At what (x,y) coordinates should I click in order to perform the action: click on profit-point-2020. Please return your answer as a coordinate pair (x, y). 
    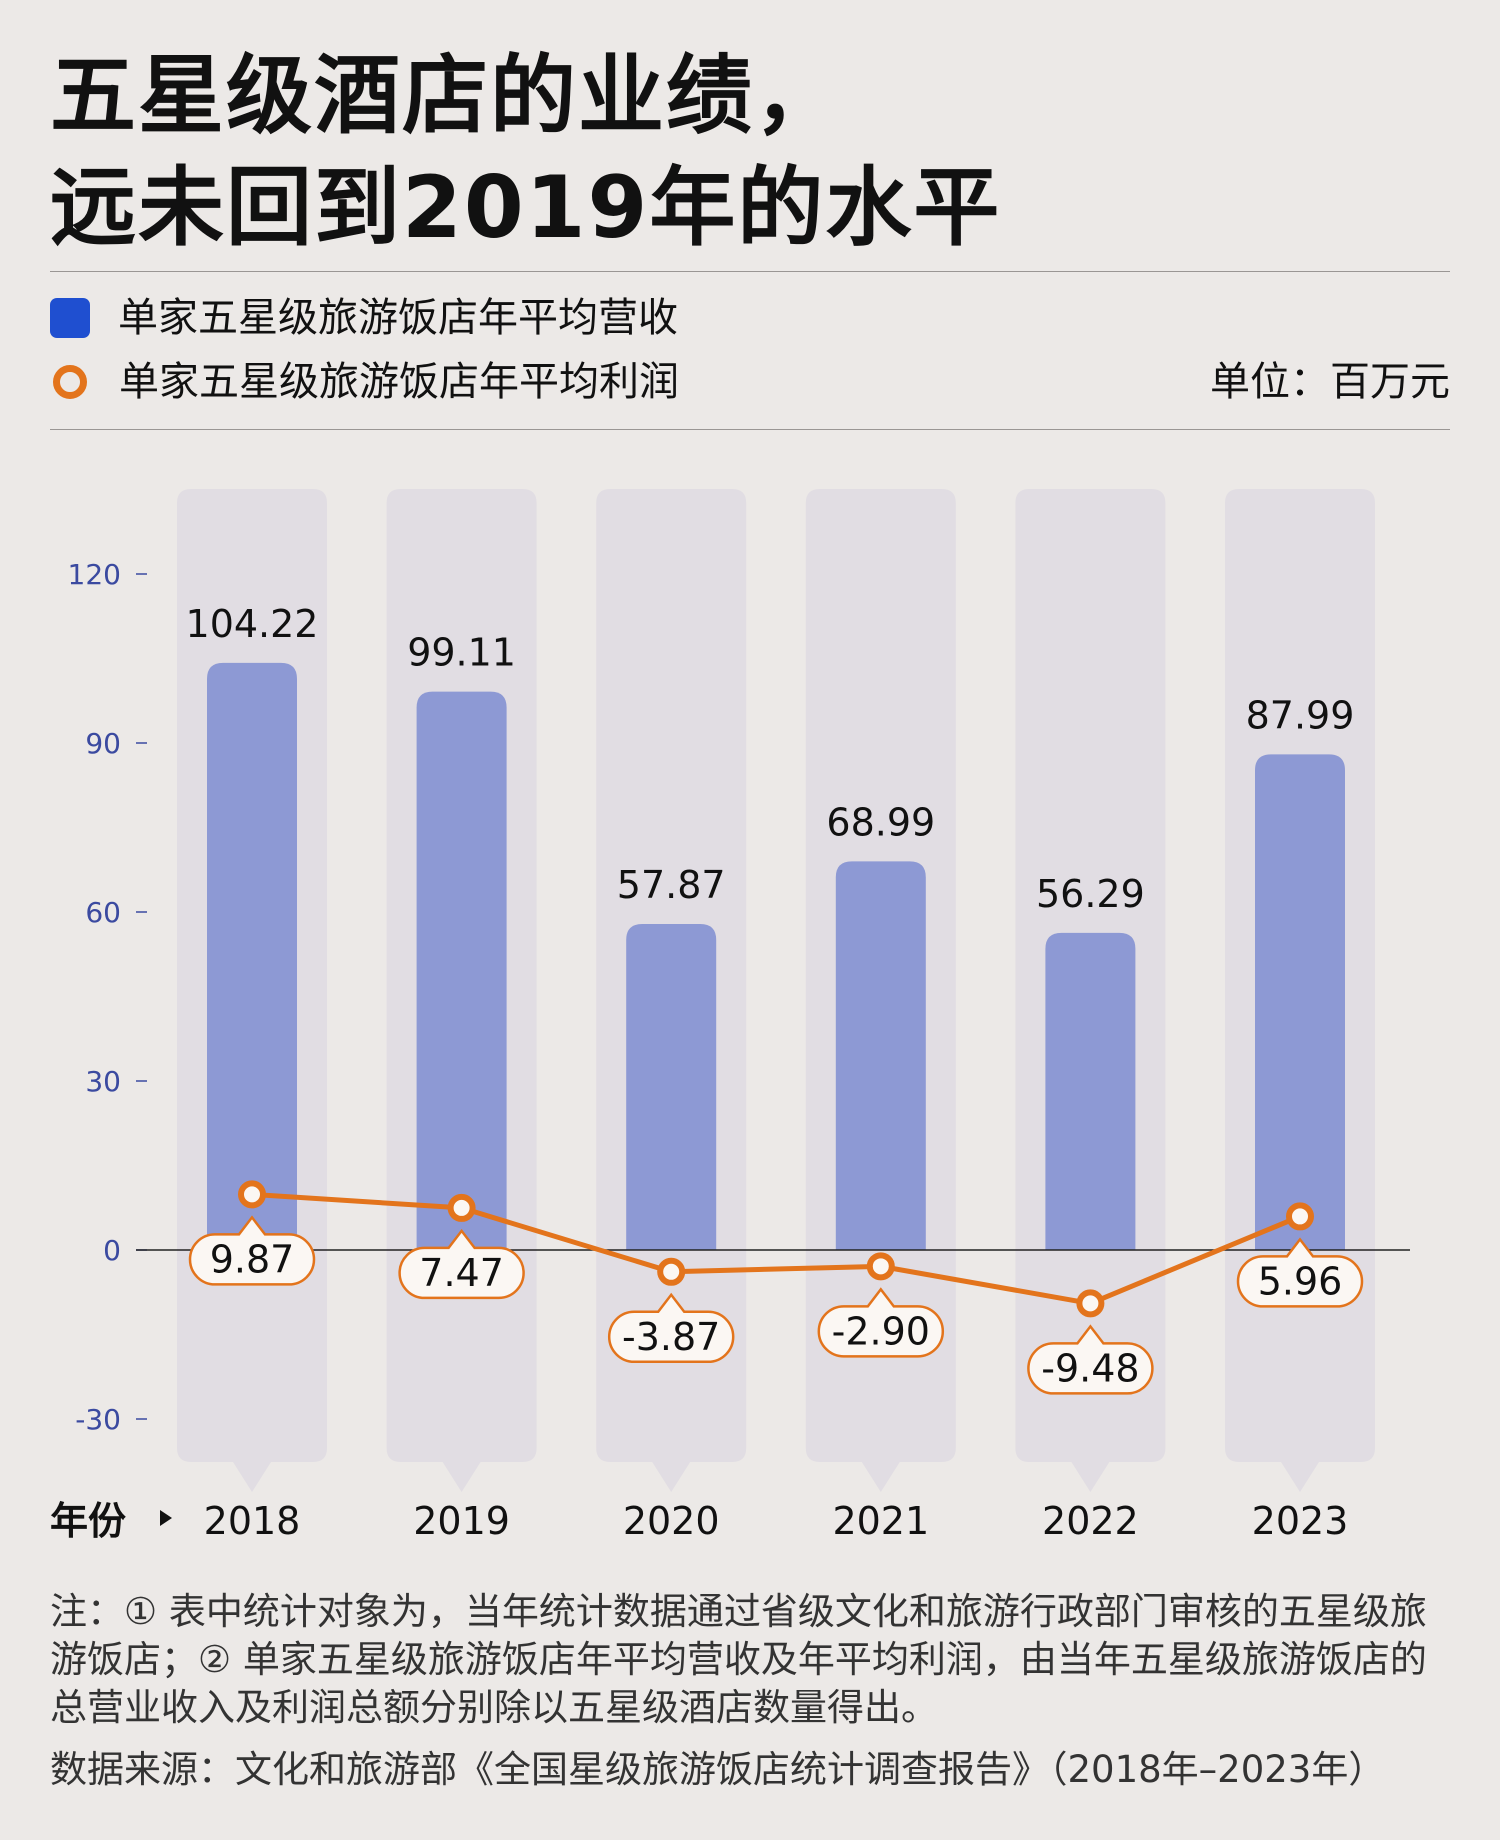
    Looking at the image, I should click on (671, 1271).